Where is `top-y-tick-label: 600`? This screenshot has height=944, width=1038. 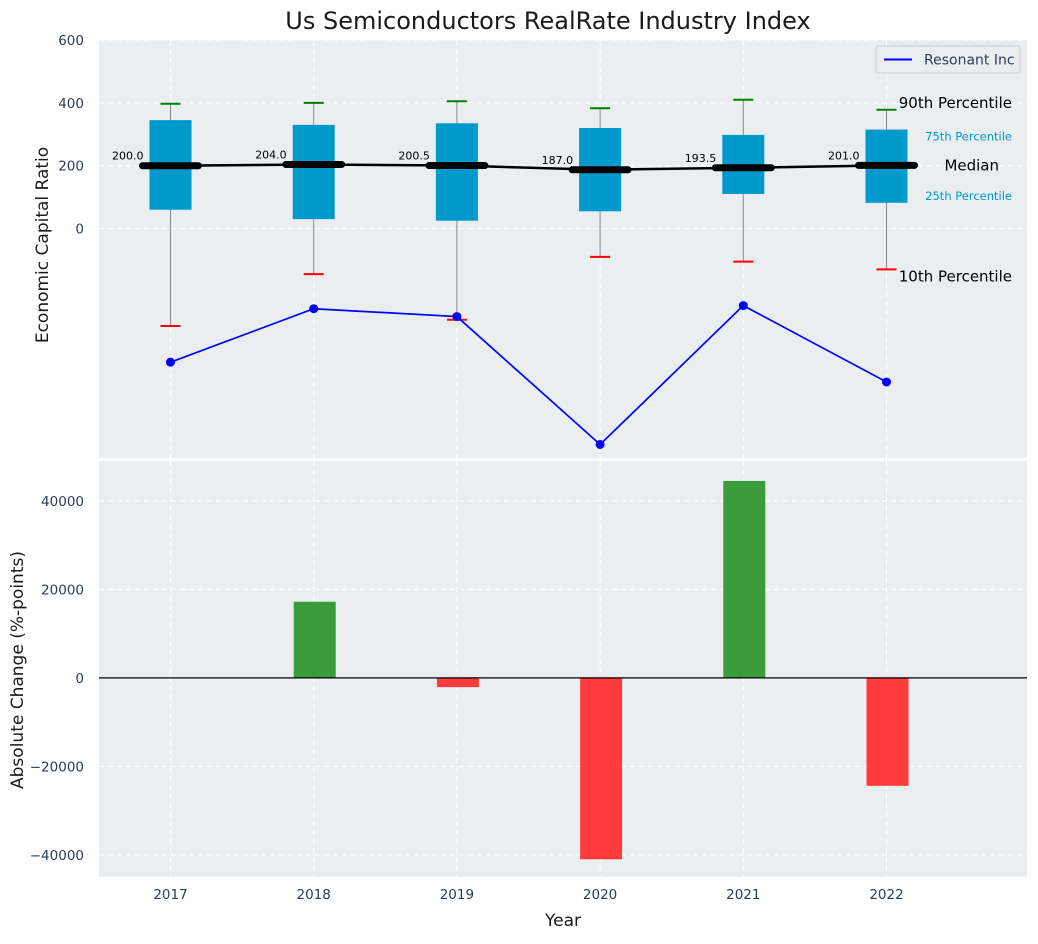 top-y-tick-label: 600 is located at coordinates (71, 41).